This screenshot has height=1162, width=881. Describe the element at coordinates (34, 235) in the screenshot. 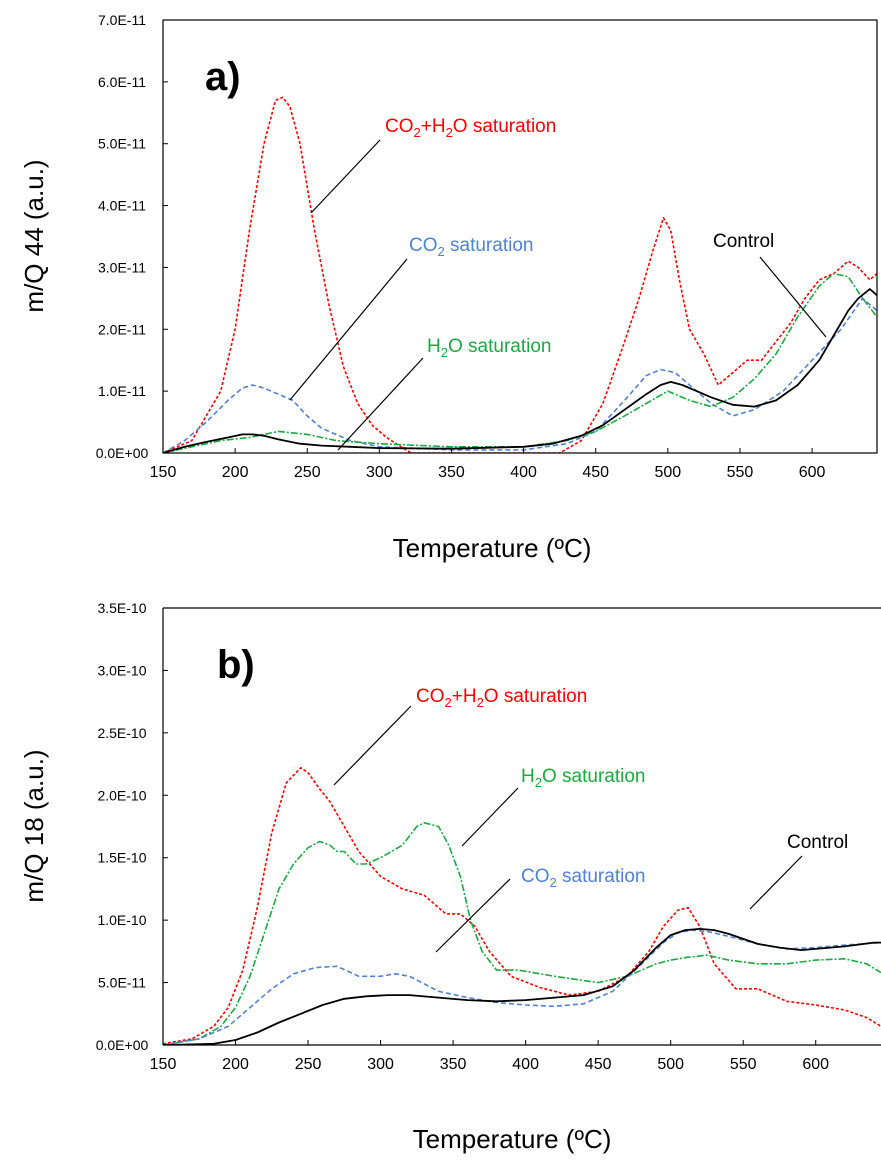

I see `y-axis-title: m/Q 44 (a.u.)` at that location.